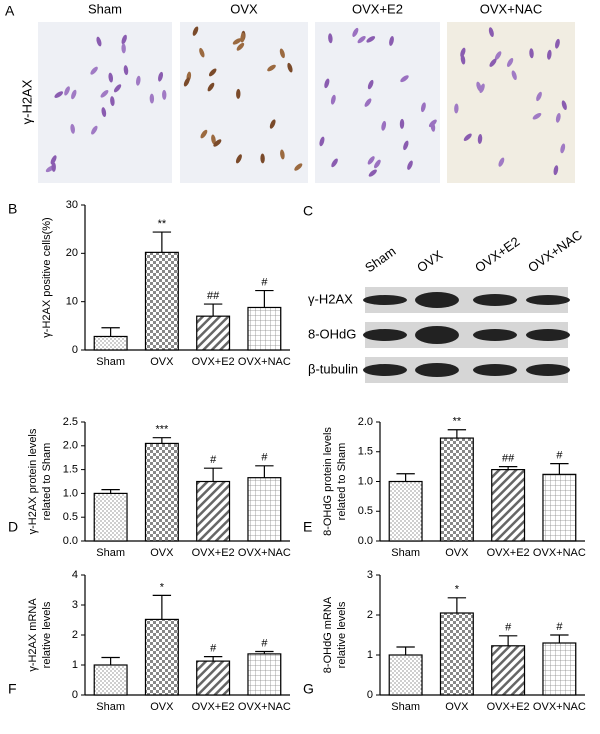 The image size is (600, 734). What do you see at coordinates (365, 481) in the screenshot?
I see `y-tick-label: 1.0` at bounding box center [365, 481].